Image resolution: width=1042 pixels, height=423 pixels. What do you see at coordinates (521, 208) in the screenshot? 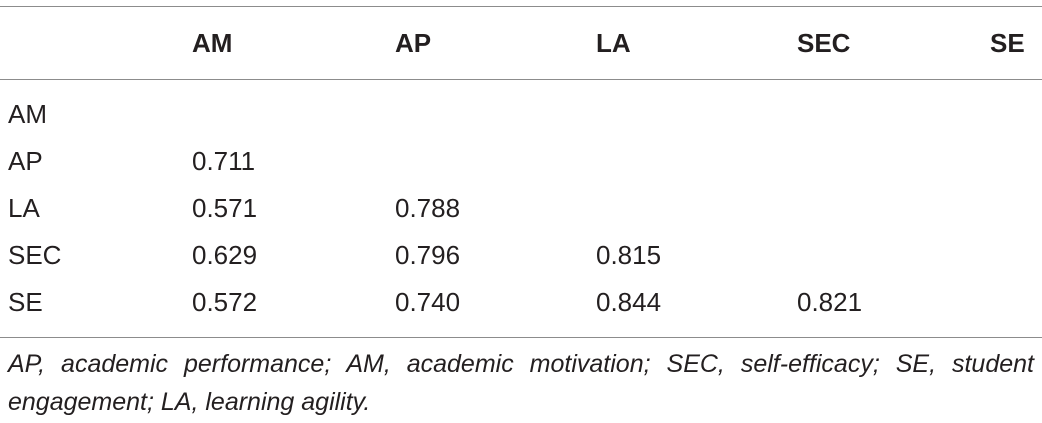
I see `table-row: LA 0.571 0.788` at bounding box center [521, 208].